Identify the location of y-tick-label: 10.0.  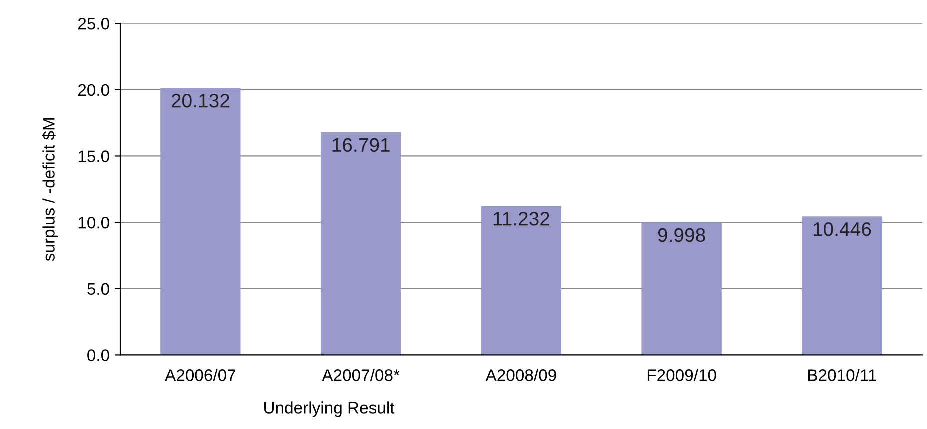
(94, 222).